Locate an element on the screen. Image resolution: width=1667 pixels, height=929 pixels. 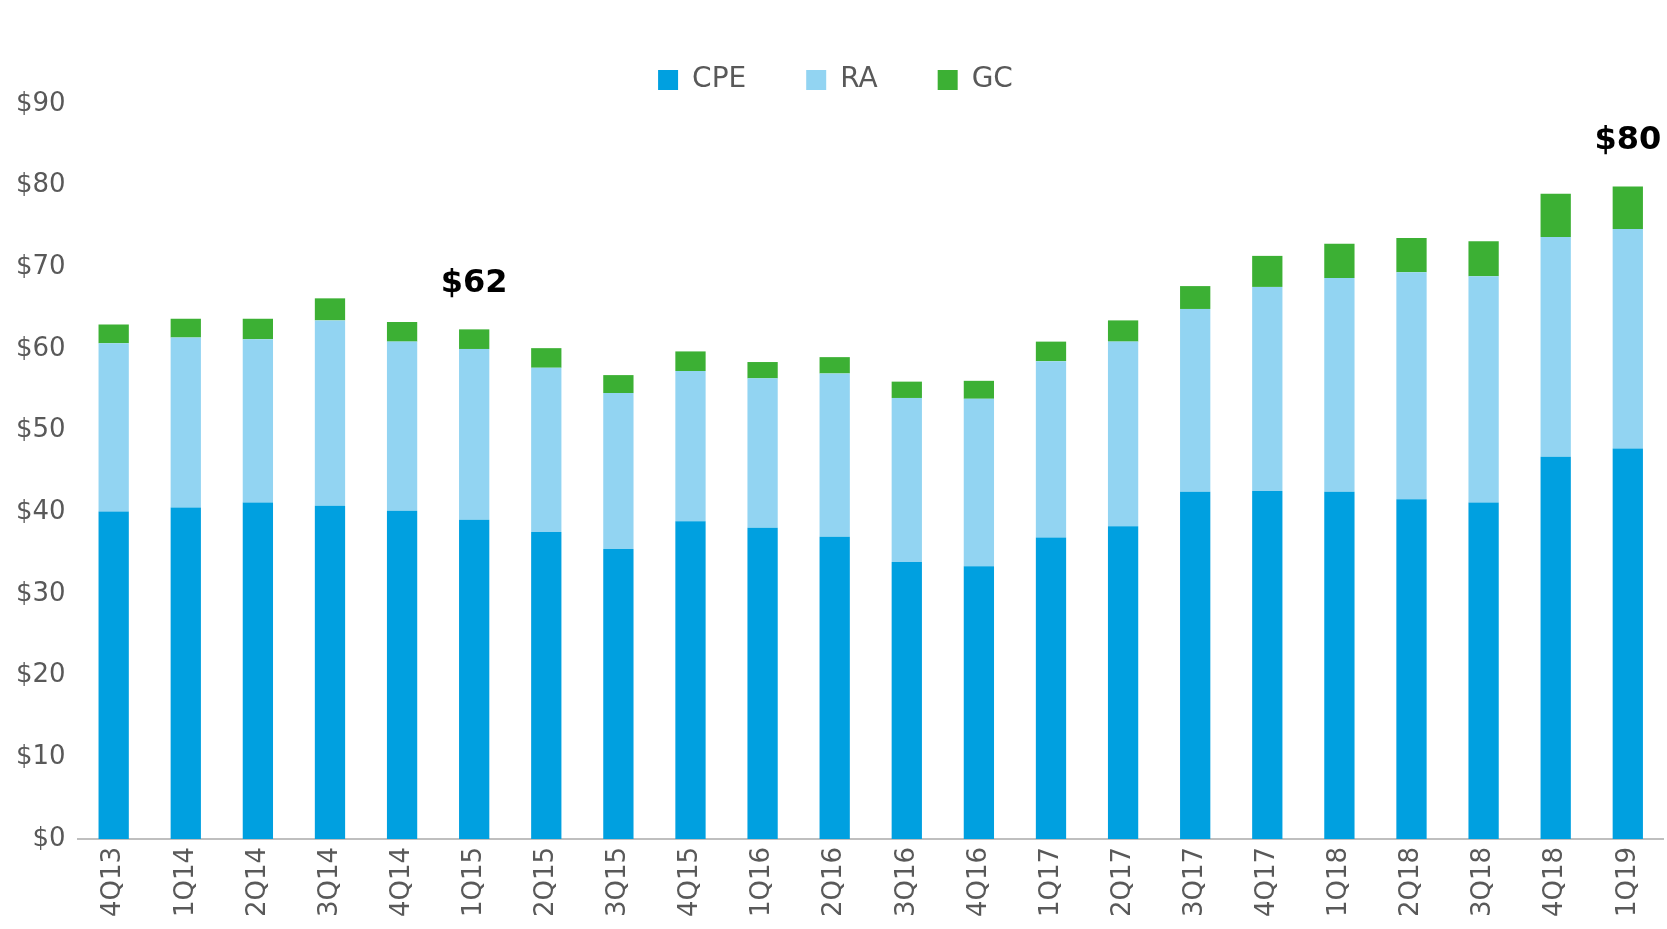
x-tick-label: 2Q15 is located at coordinates (544, 881).